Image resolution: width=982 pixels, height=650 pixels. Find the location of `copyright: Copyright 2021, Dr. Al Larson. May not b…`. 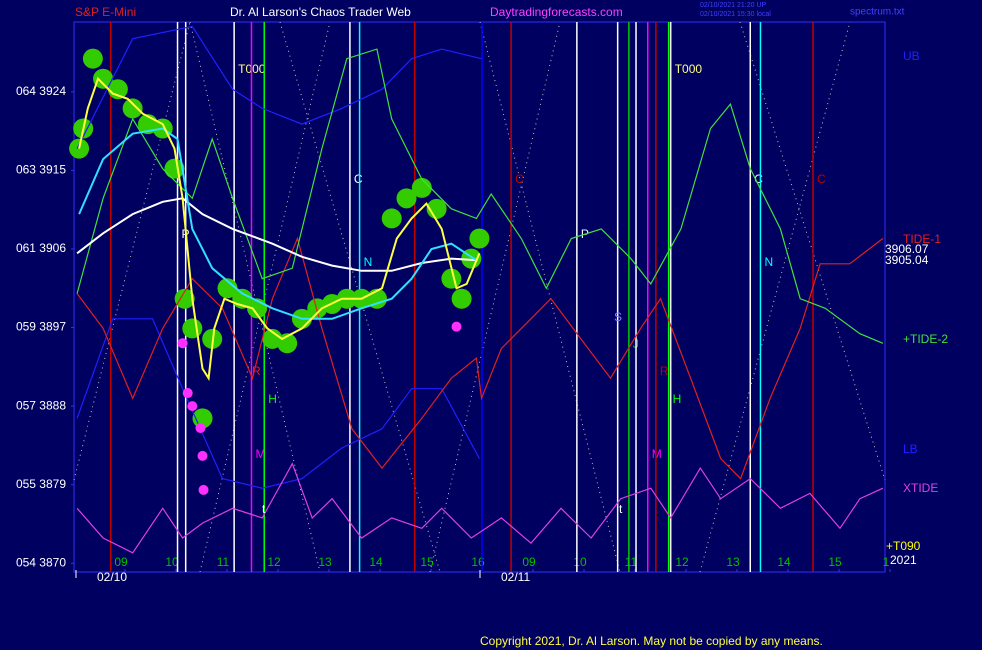

copyright: Copyright 2021, Dr. Al Larson. May not b… is located at coordinates (651, 641).